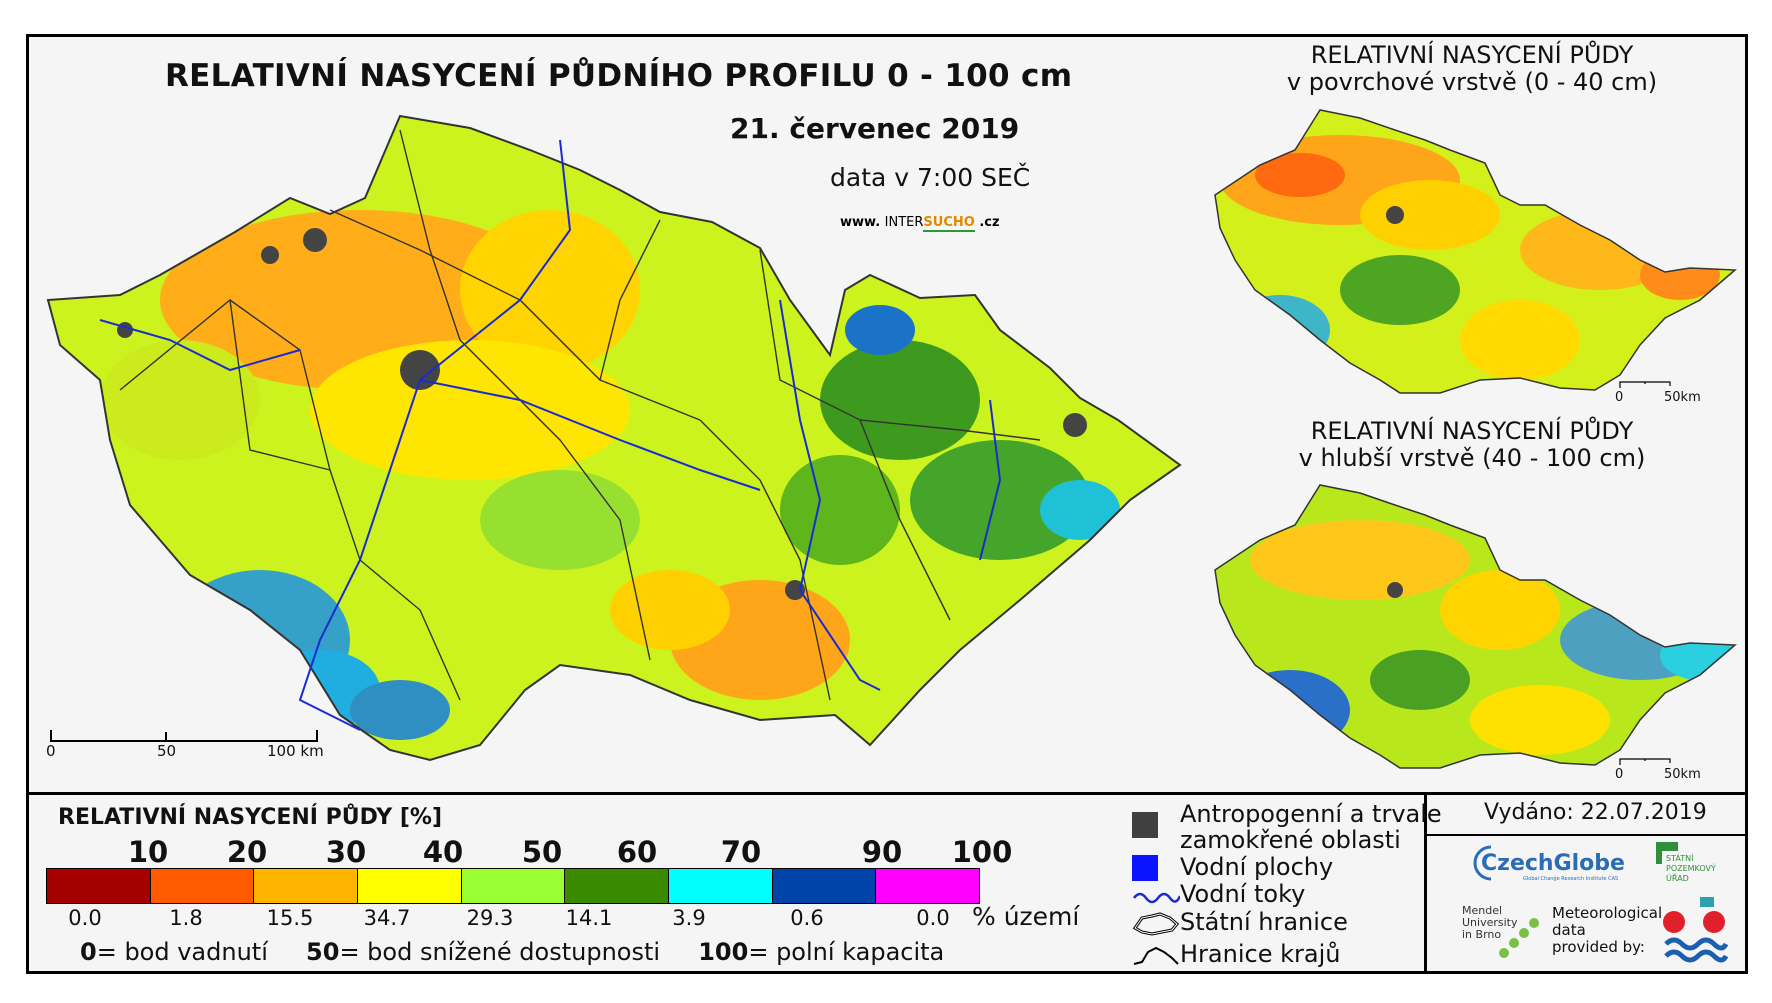  What do you see at coordinates (1475, 626) in the screenshot?
I see `inset-bottom-map` at bounding box center [1475, 626].